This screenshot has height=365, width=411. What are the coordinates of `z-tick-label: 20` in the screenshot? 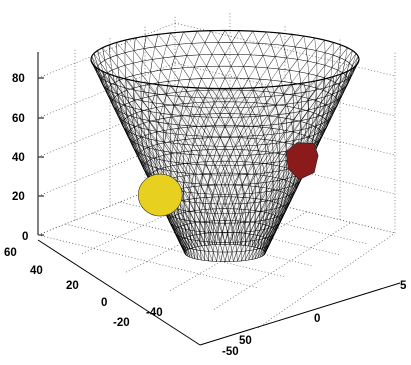 It's located at (18, 197).